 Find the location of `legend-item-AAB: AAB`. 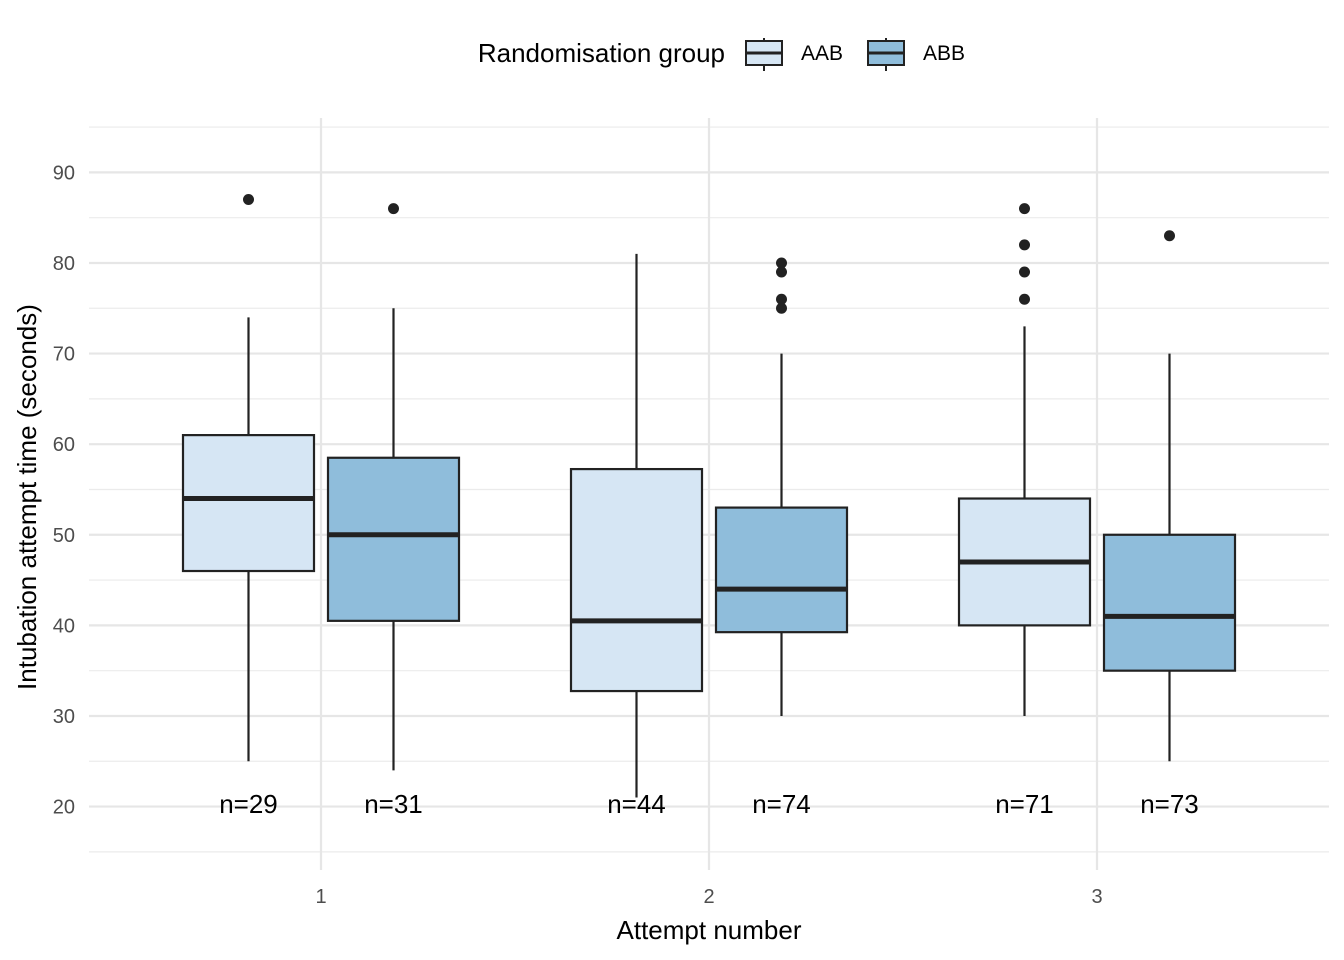

legend-item-AAB: AAB is located at coordinates (794, 54).